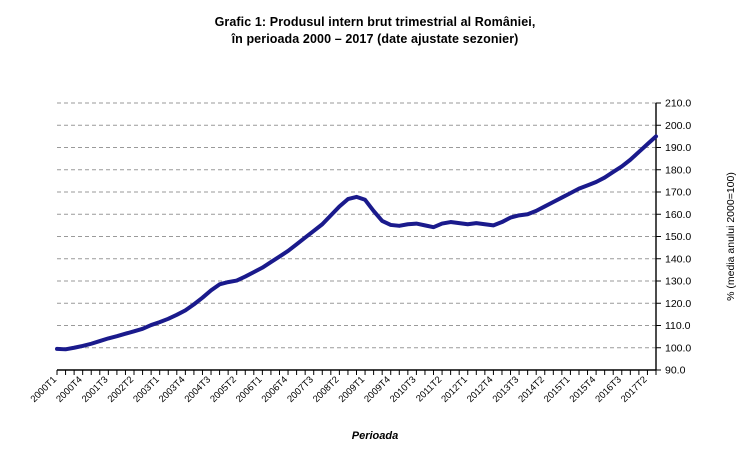 This screenshot has height=465, width=750. I want to click on x-axis-tick-label: 2011T2, so click(429, 389).